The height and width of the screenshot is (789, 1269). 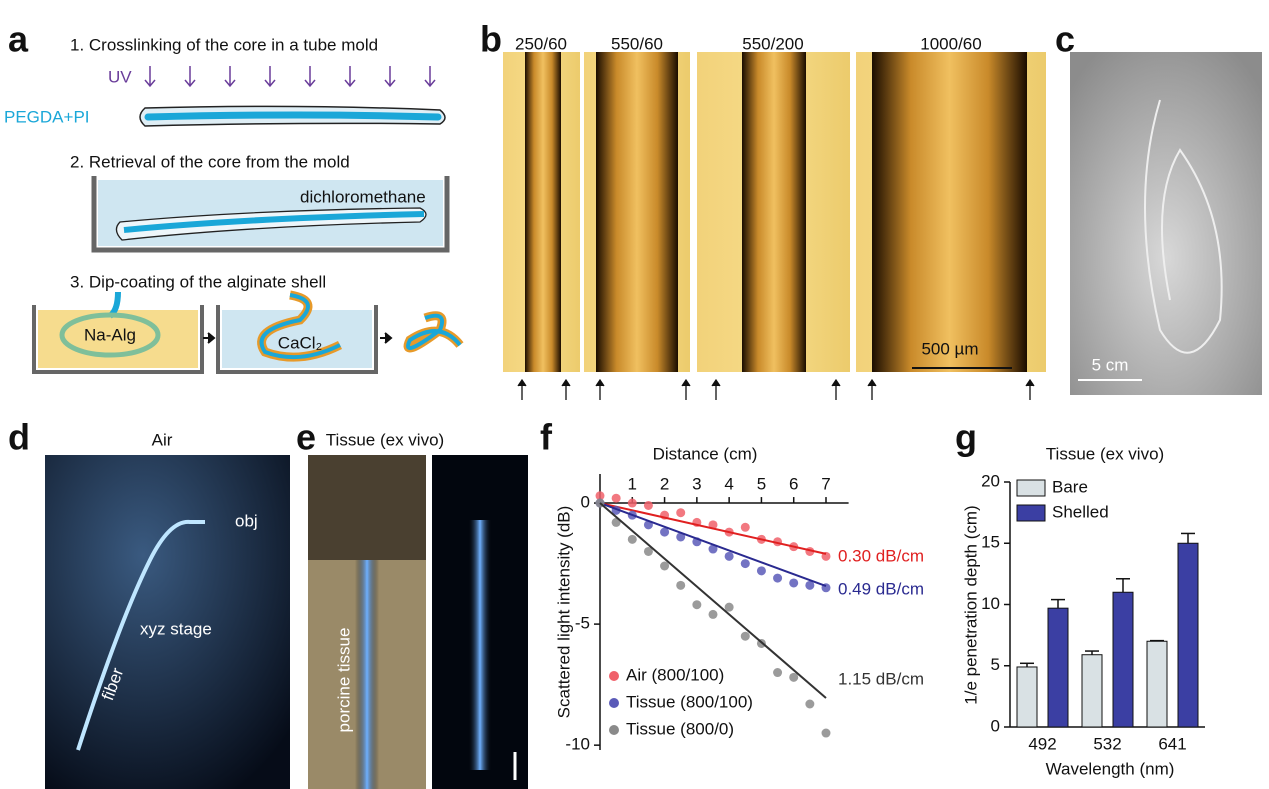 I want to click on arrow, so click(x=386, y=338).